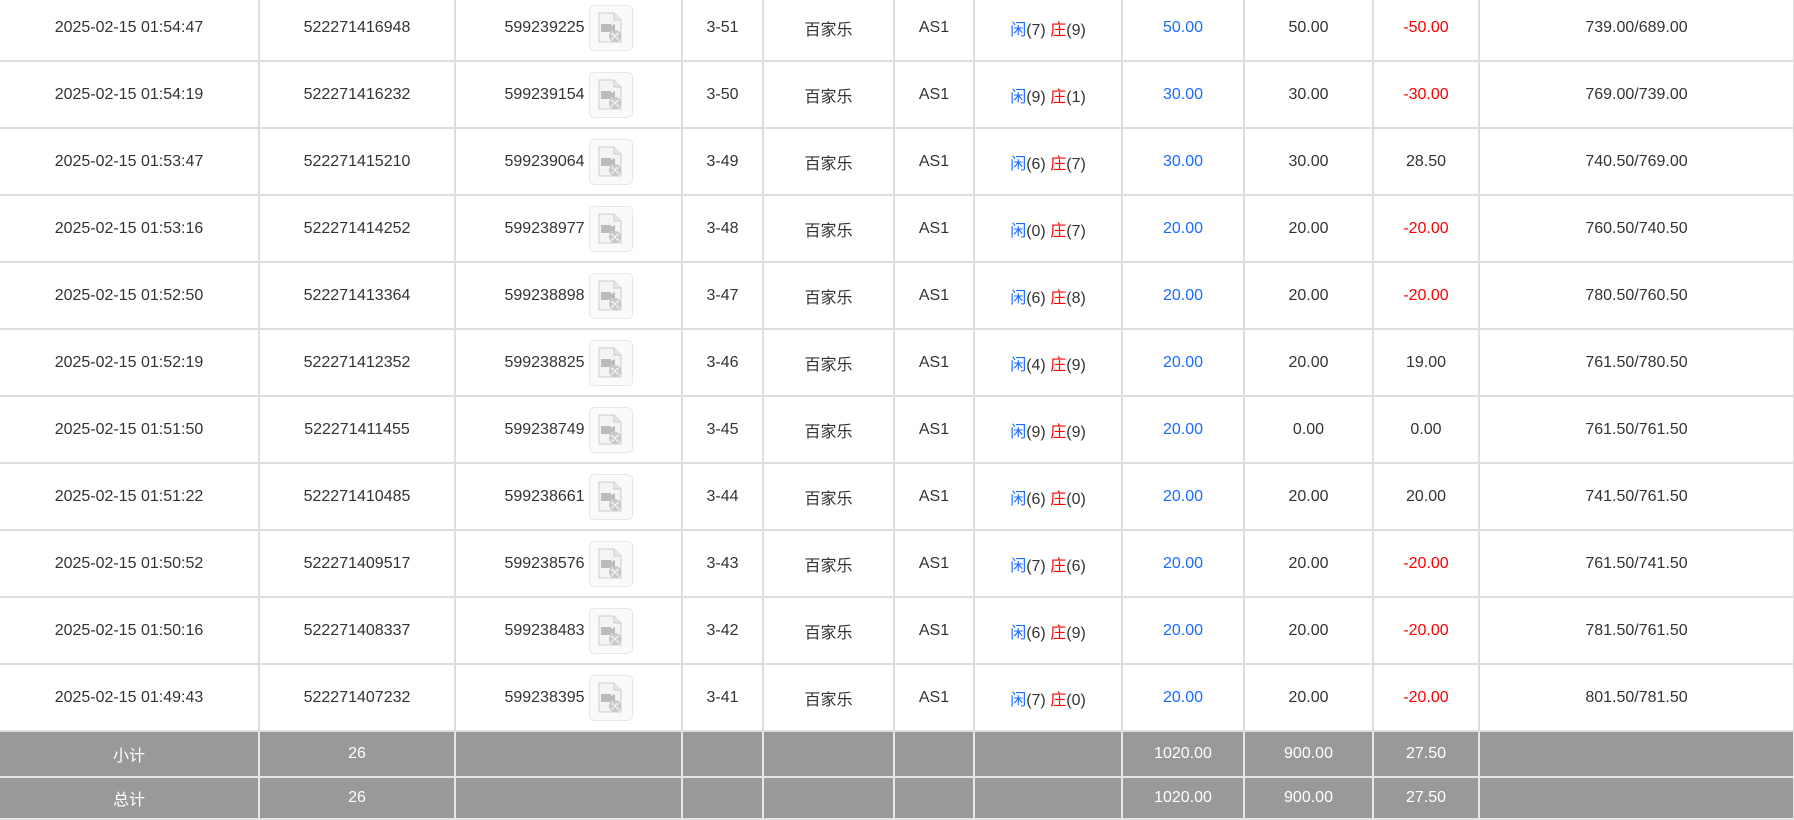  I want to click on bet-time: 2025-02-15 01:52:19, so click(130, 362).